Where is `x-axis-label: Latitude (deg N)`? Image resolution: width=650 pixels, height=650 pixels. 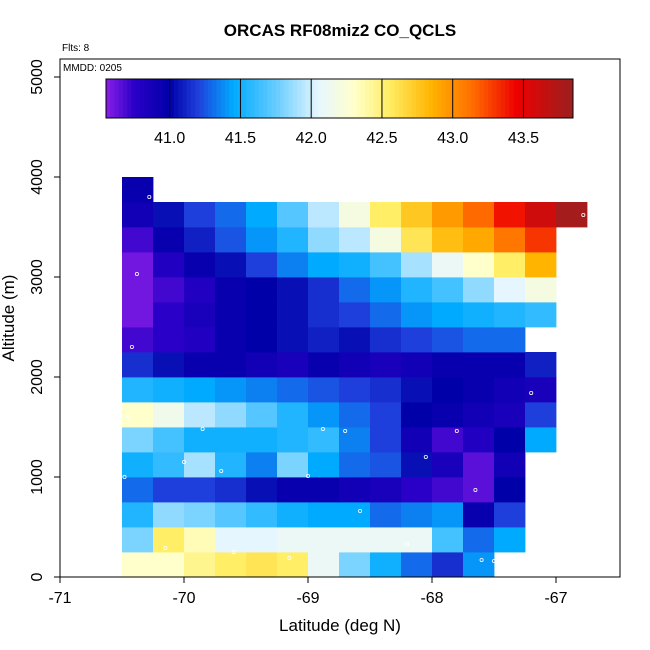 x-axis-label: Latitude (deg N) is located at coordinates (340, 625).